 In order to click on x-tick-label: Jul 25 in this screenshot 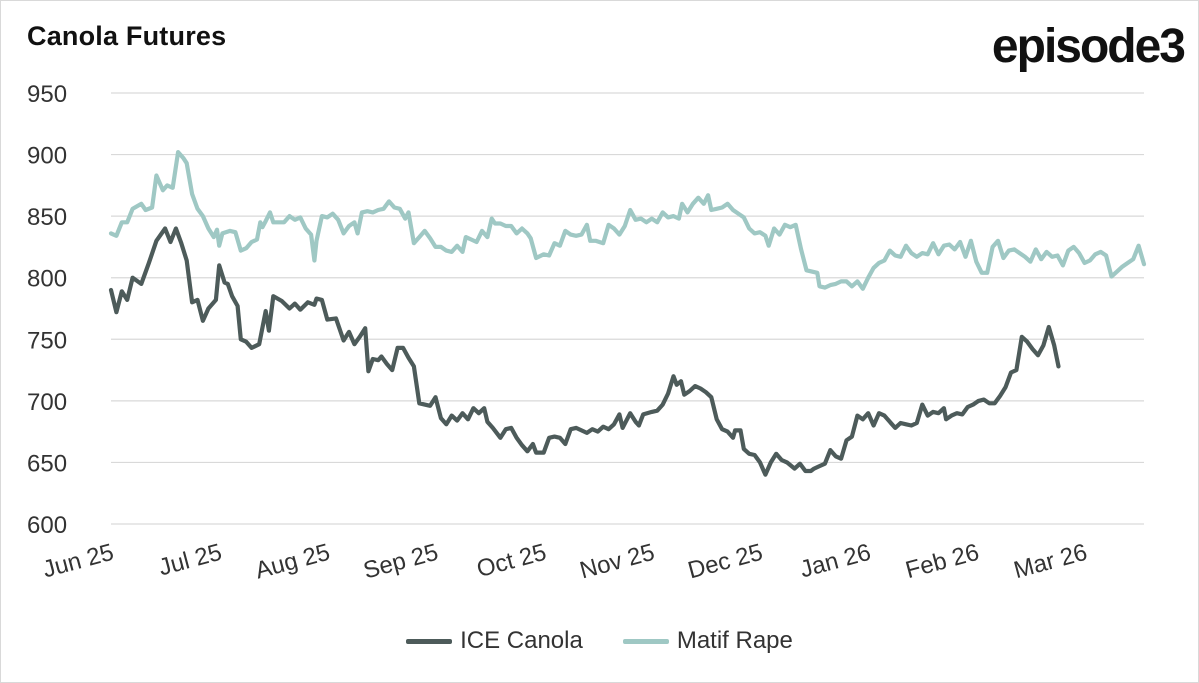, I will do `click(190, 560)`.